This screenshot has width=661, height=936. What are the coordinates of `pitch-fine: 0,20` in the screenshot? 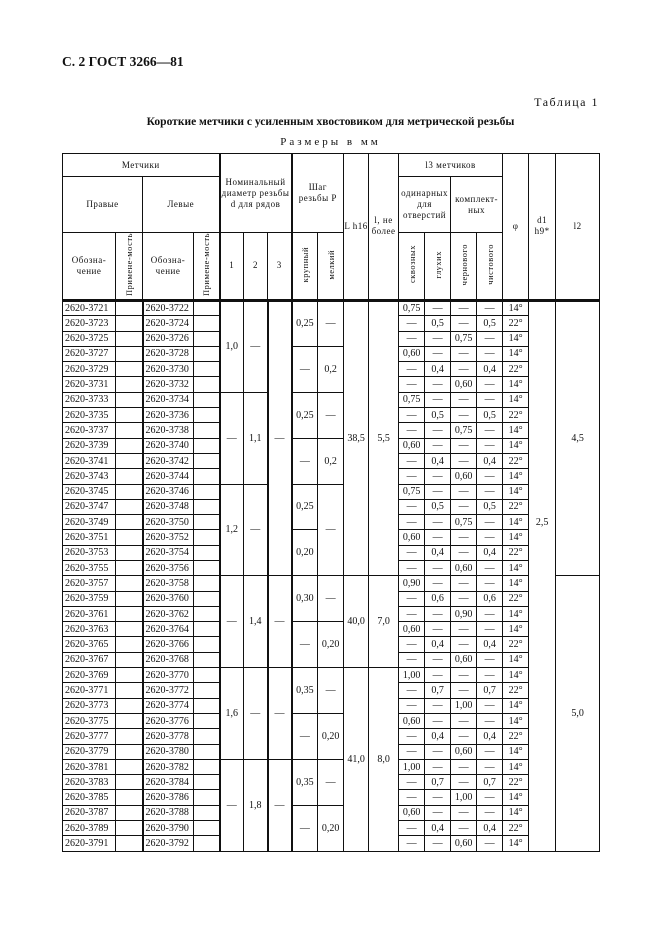 It's located at (331, 645).